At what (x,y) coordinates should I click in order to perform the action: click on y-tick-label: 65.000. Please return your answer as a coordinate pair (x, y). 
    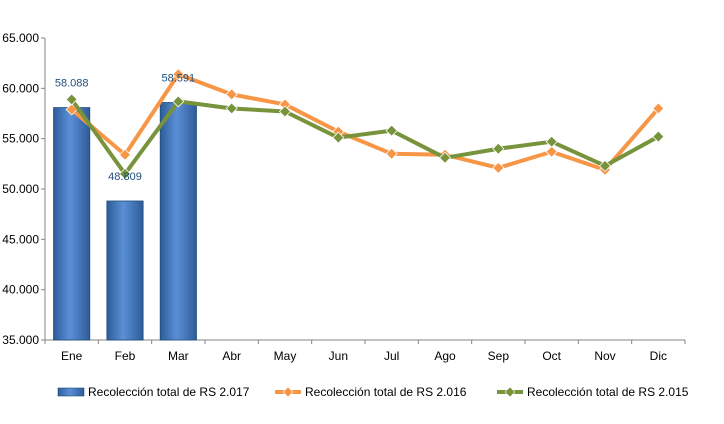
    Looking at the image, I should click on (20, 38).